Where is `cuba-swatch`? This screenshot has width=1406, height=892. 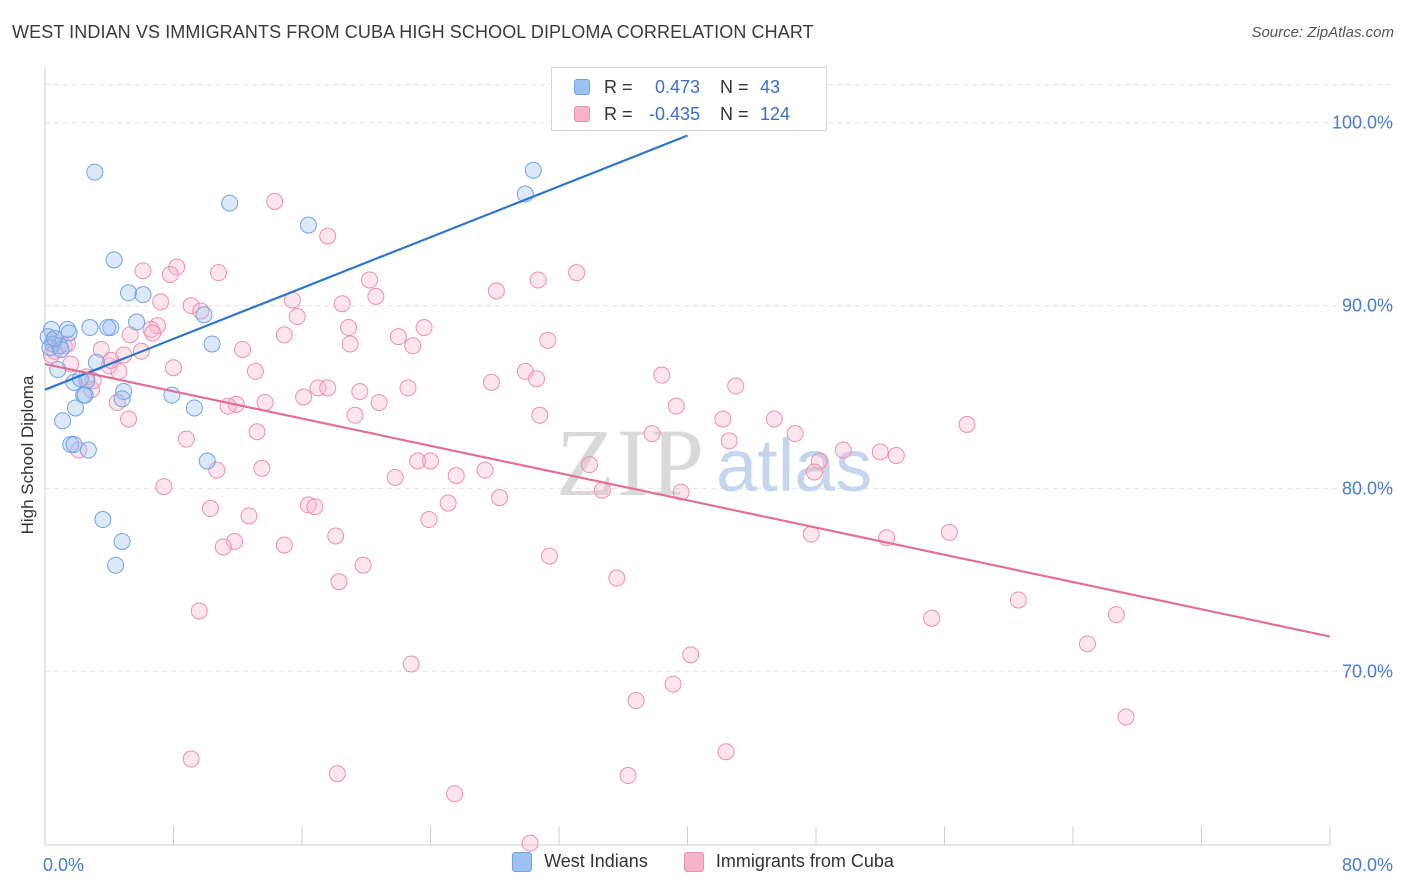
cuba-swatch is located at coordinates (582, 114).